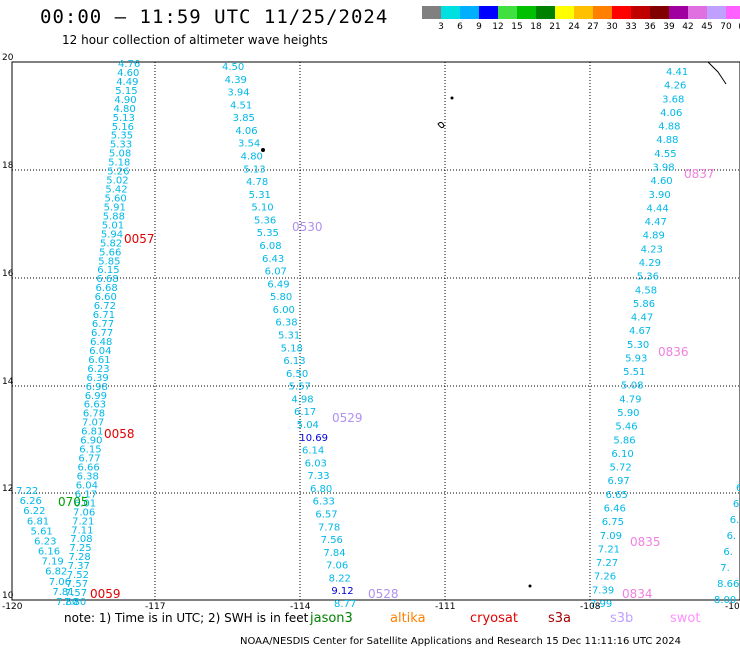  What do you see at coordinates (631, 27) in the screenshot?
I see `legend-label: 33` at bounding box center [631, 27].